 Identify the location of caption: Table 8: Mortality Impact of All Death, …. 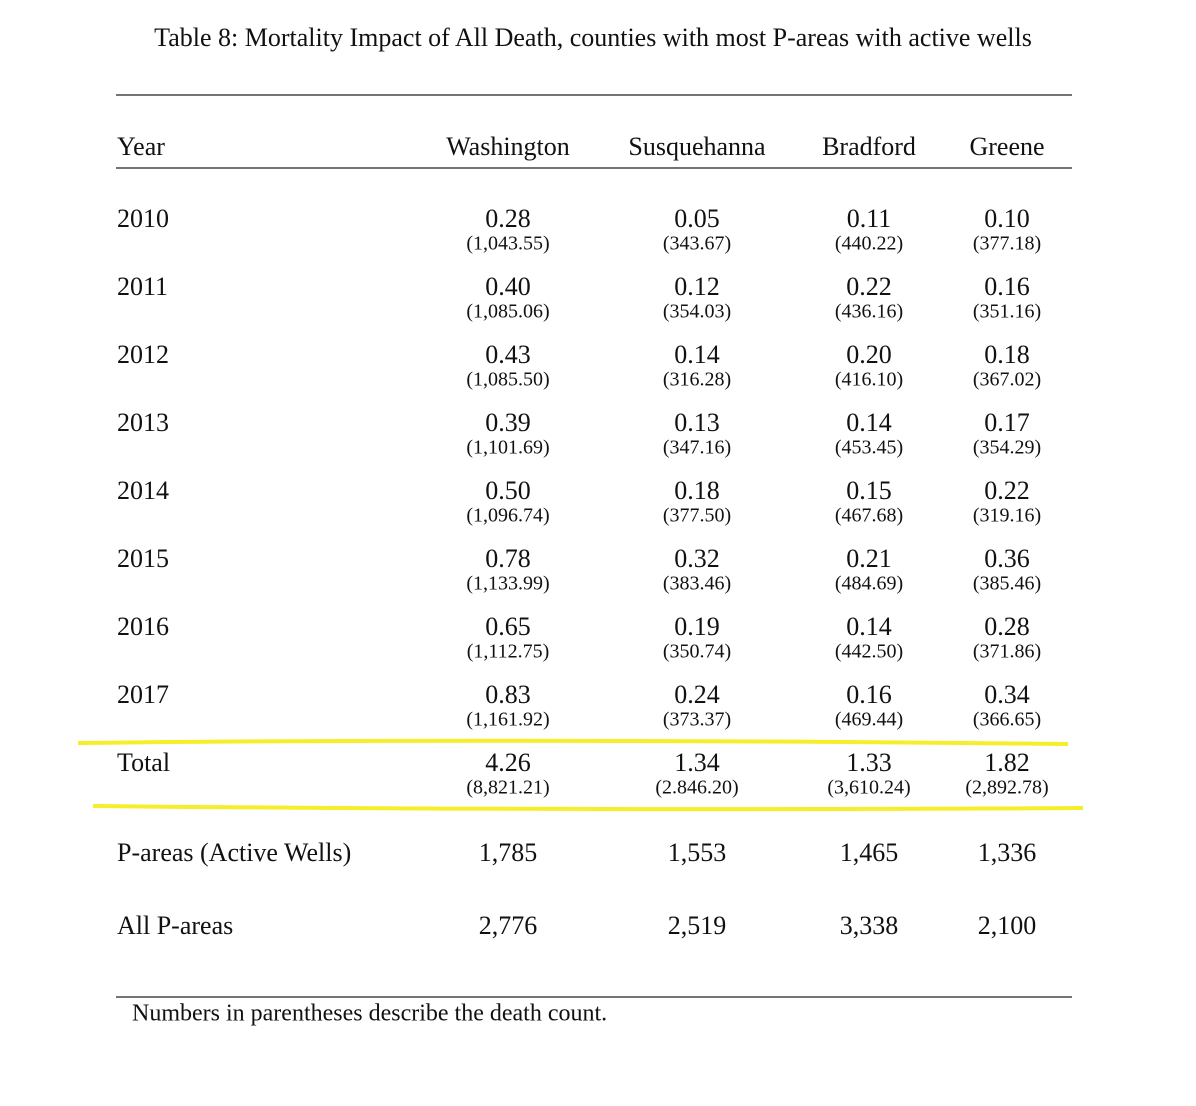
(593, 37).